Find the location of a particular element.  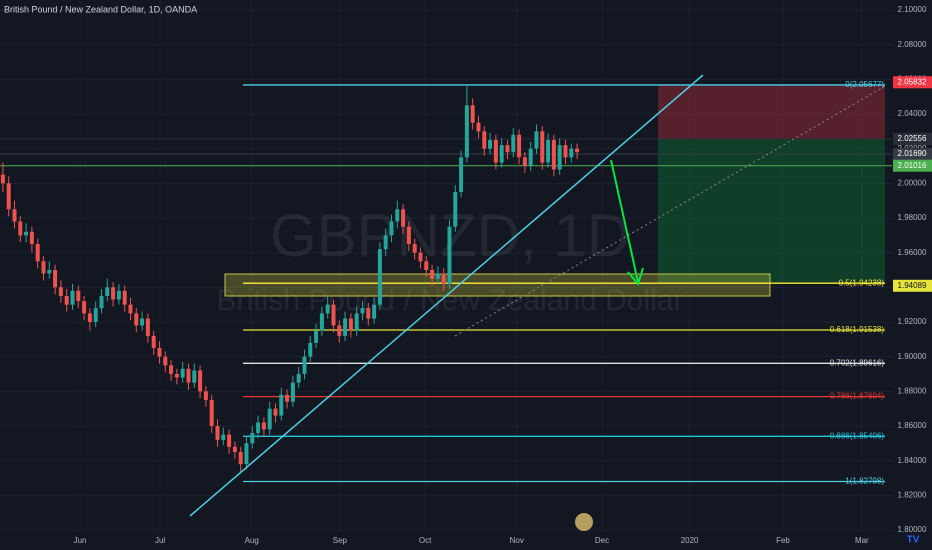

icon is located at coordinates (584, 522).